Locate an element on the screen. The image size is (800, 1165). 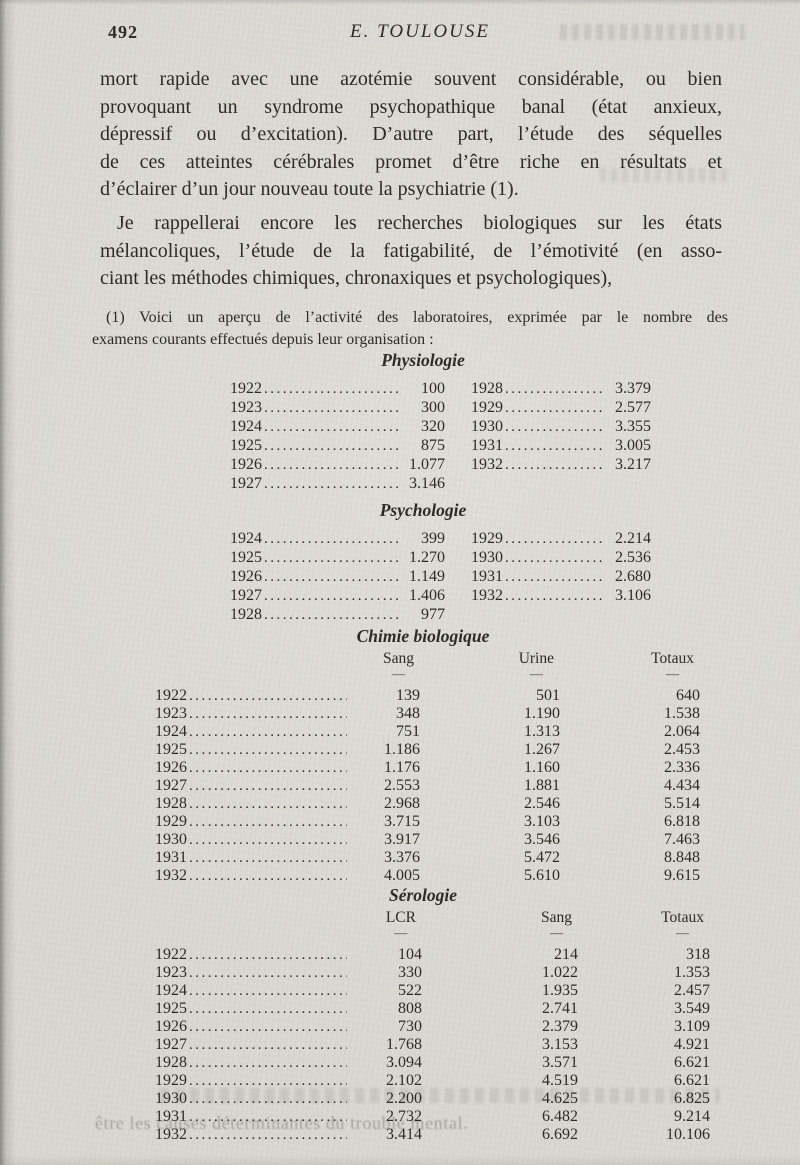
totaux-value: 3.549 is located at coordinates (692, 1008).